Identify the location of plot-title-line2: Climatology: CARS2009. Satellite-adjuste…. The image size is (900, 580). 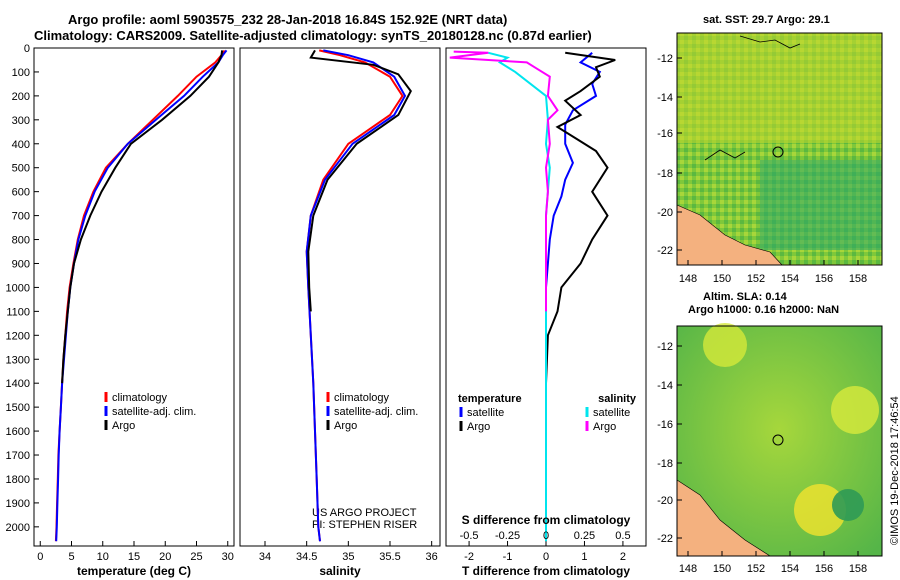
(313, 35).